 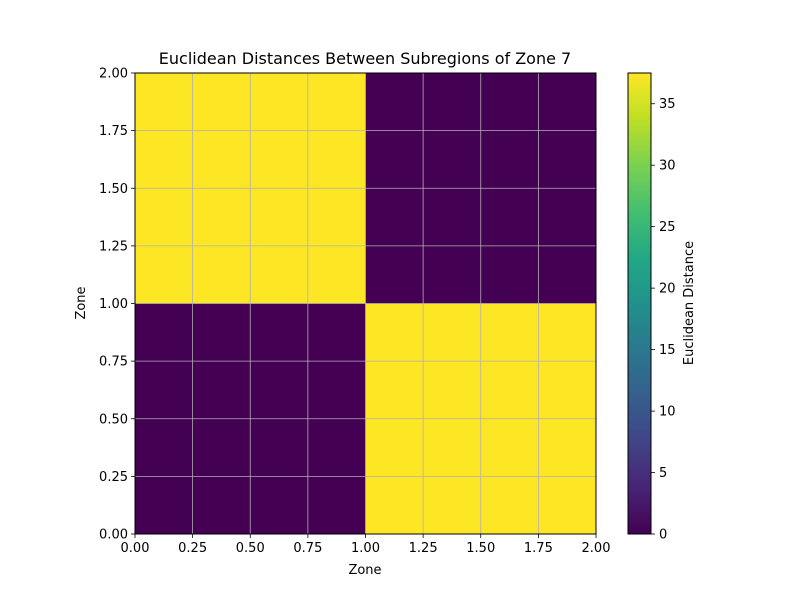 What do you see at coordinates (192, 548) in the screenshot?
I see `x-tick-label: 0.25` at bounding box center [192, 548].